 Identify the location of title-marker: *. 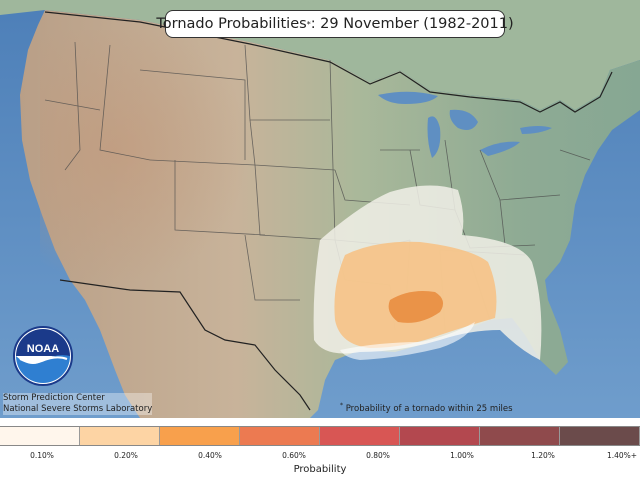
(308, 24).